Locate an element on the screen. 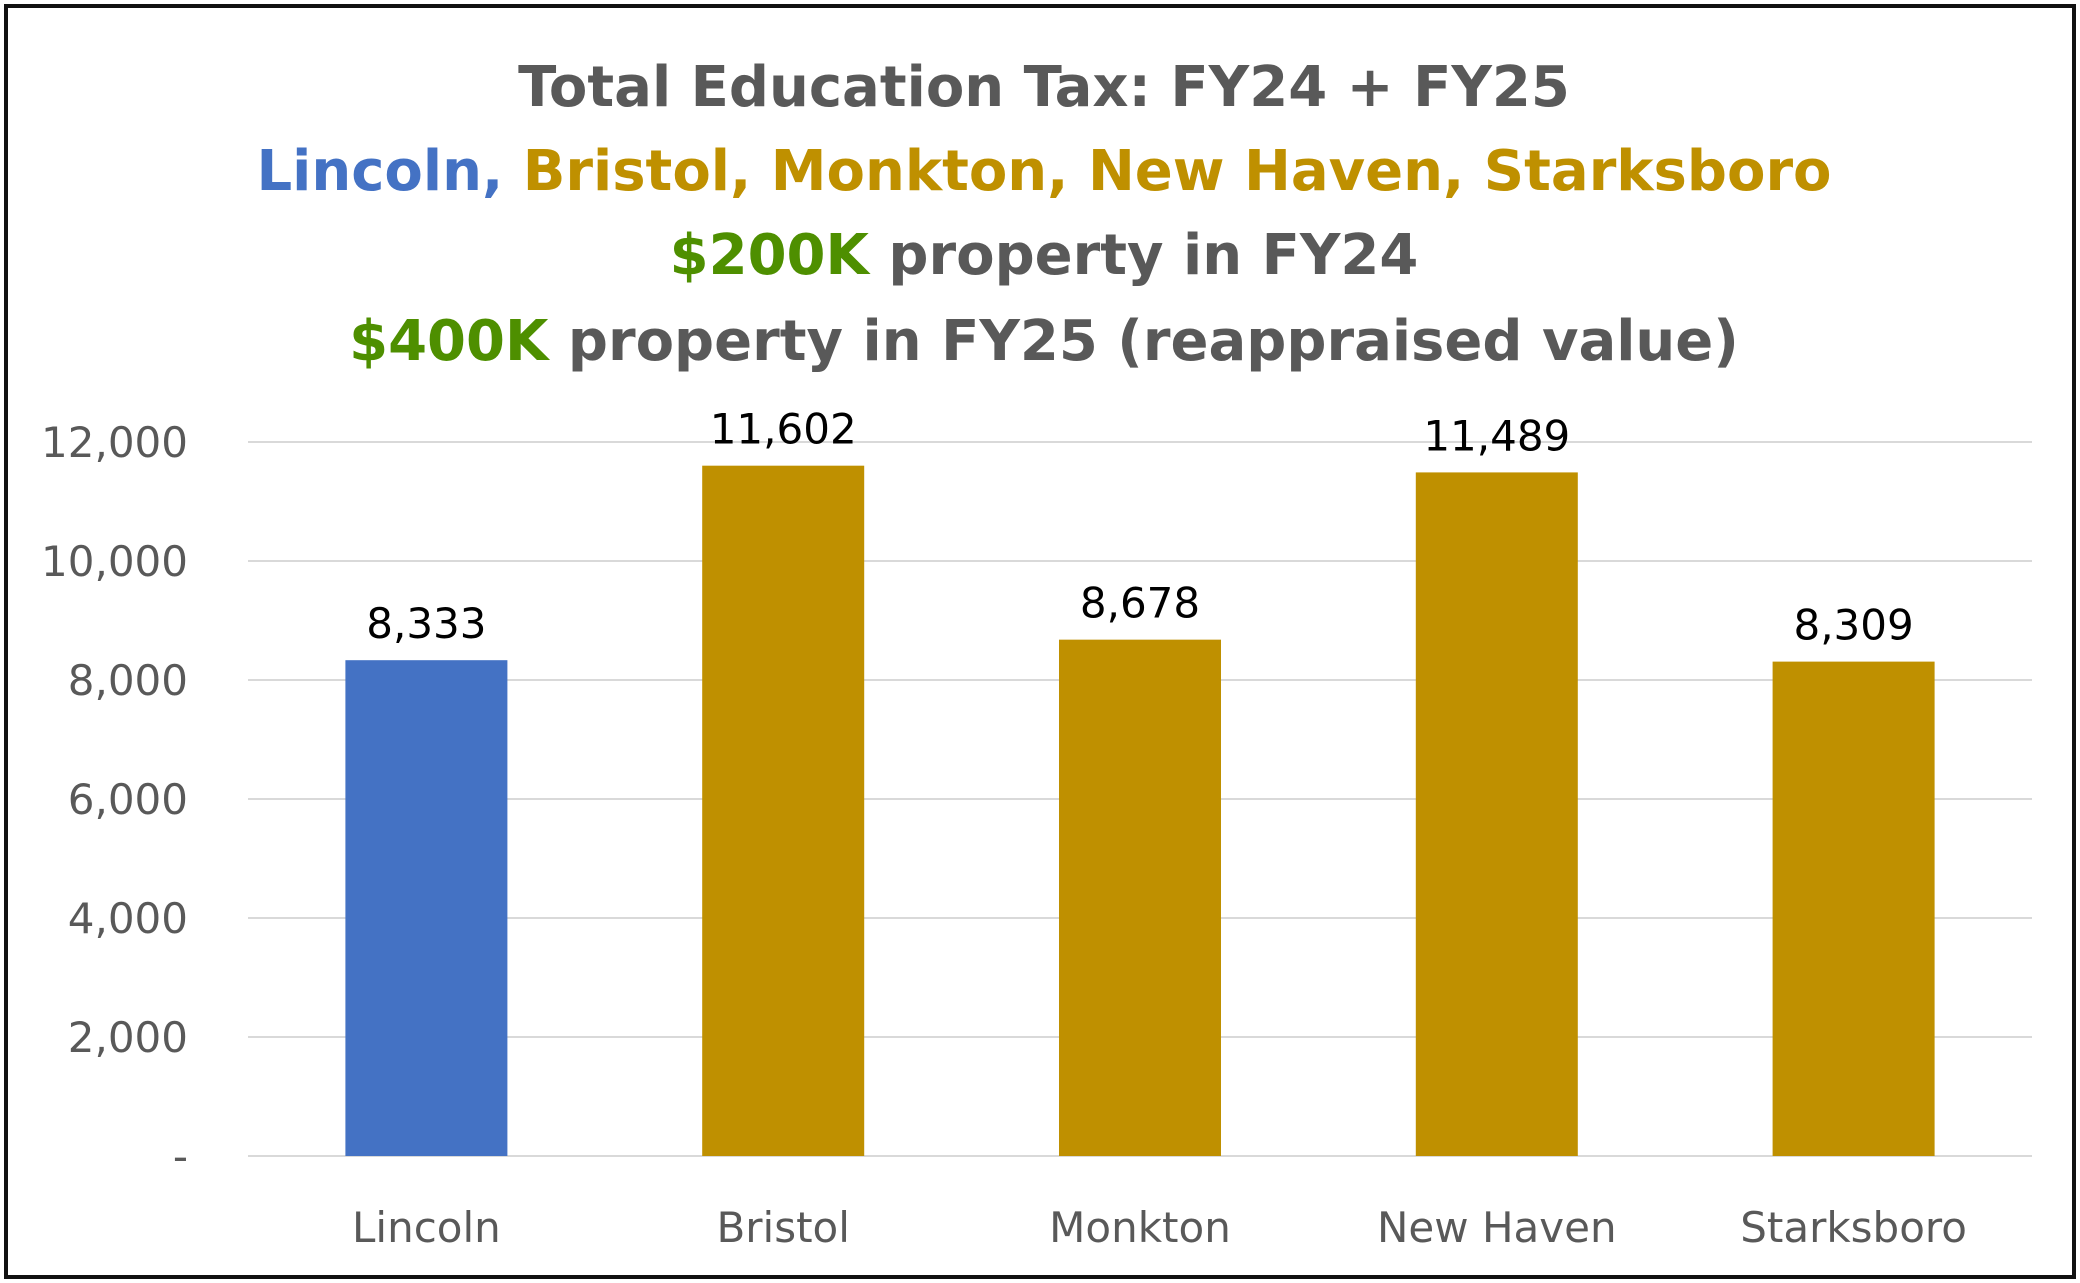  y-tick-label: 10,000 is located at coordinates (114, 561).